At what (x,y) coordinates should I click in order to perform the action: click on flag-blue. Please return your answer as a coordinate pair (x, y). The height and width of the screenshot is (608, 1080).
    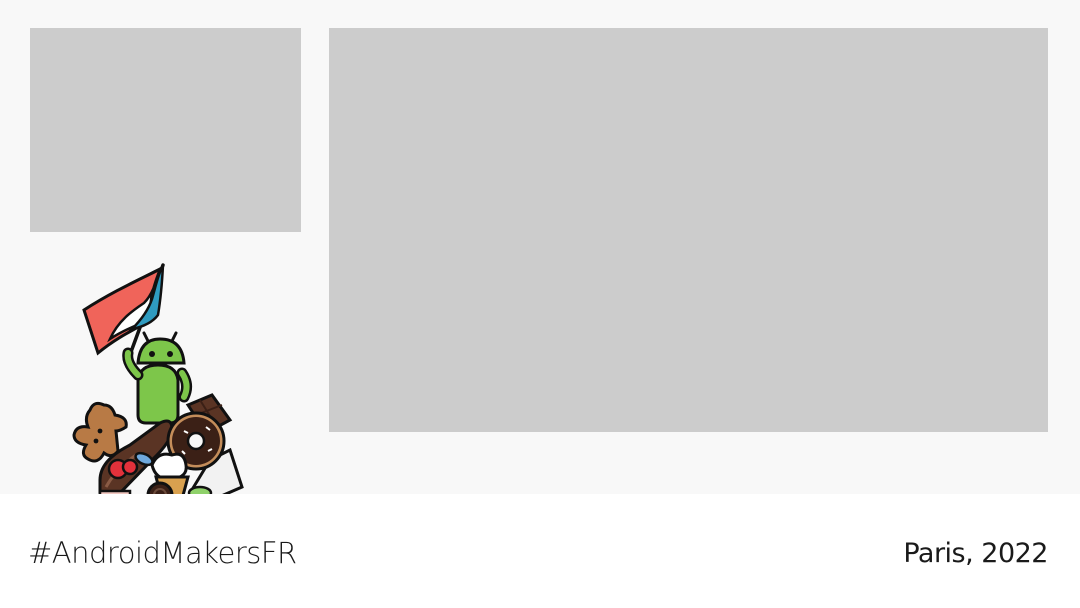
    Looking at the image, I should click on (146, 298).